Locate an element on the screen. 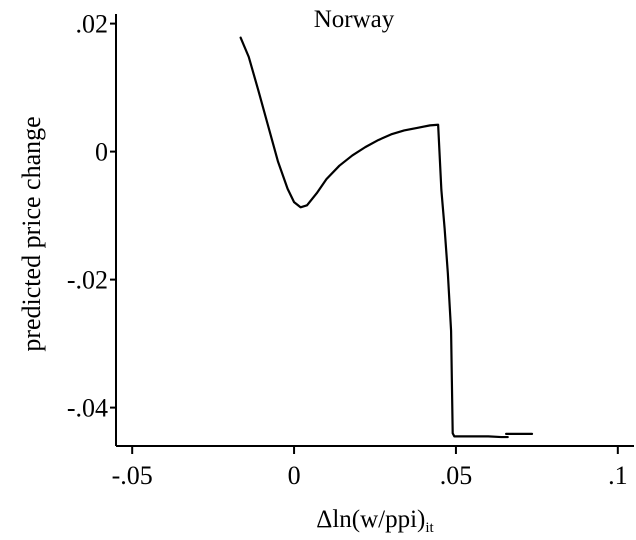 This screenshot has height=540, width=636. x-axis-label: Δln(w/ppi)it is located at coordinates (375, 521).